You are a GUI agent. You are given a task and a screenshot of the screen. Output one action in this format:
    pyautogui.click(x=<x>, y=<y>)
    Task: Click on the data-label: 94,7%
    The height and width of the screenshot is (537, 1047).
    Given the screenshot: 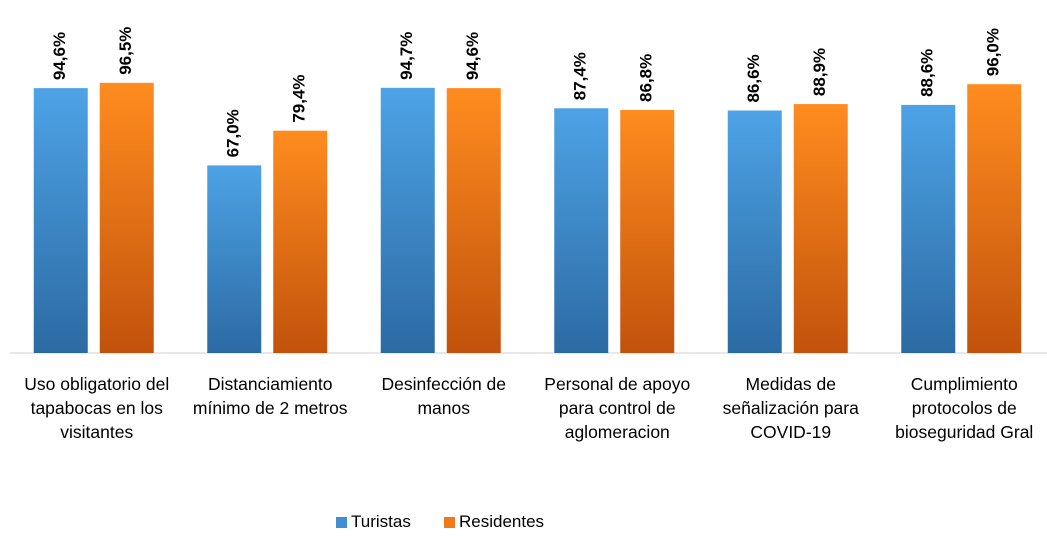 What is the action you would take?
    pyautogui.click(x=406, y=56)
    